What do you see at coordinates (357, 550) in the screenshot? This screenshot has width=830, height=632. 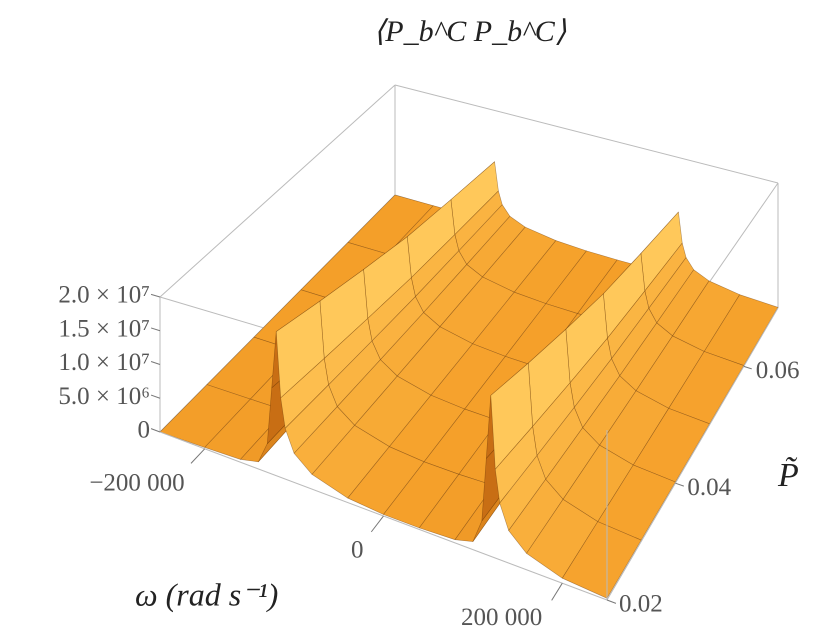 I see `x-tick-label: 0` at bounding box center [357, 550].